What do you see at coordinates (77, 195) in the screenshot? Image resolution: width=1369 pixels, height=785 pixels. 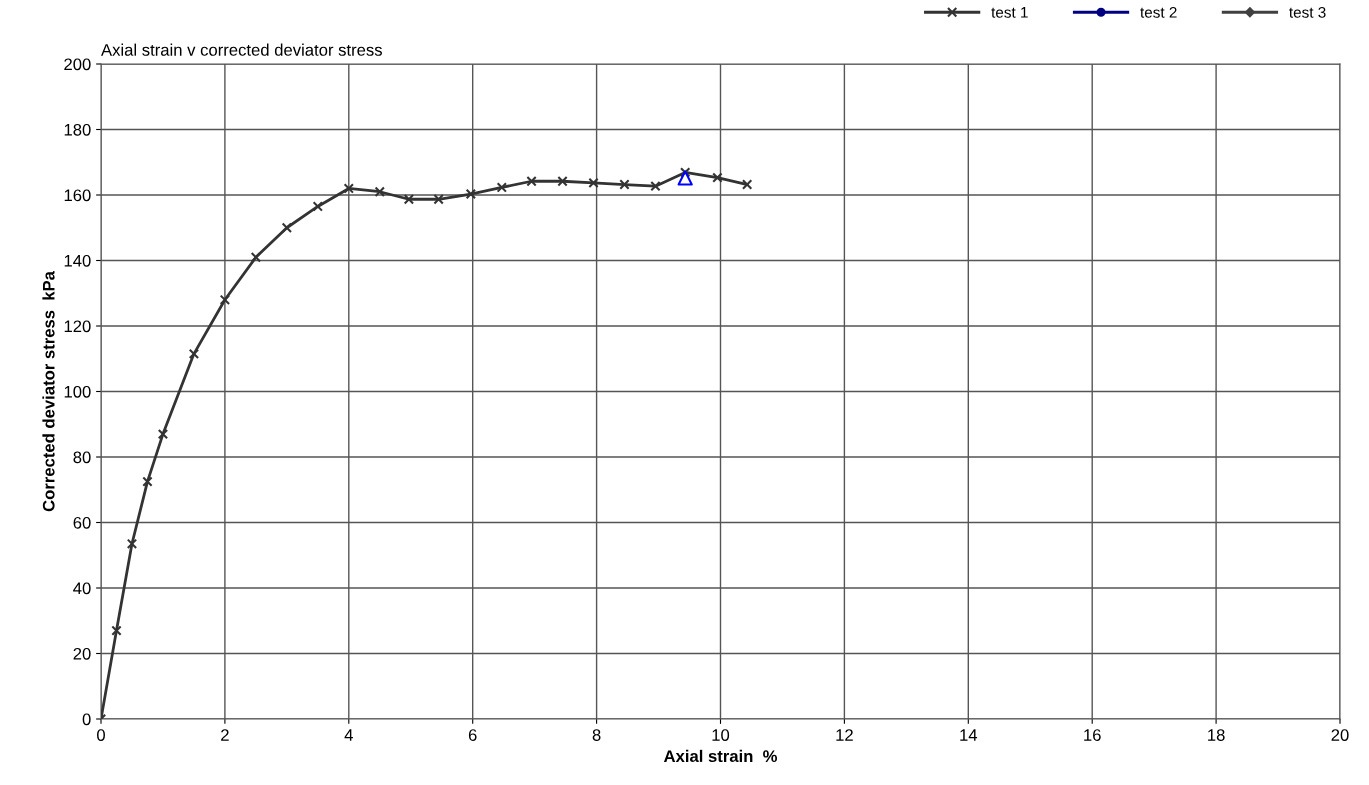 I see `y-tick-label: 160` at bounding box center [77, 195].